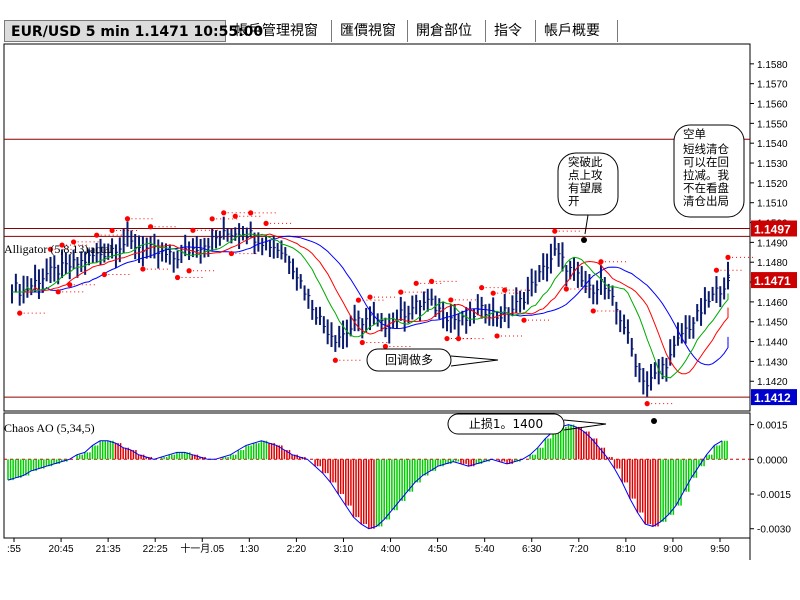  Describe the element at coordinates (720, 549) in the screenshot. I see `time-tick-label: 9:50` at that location.